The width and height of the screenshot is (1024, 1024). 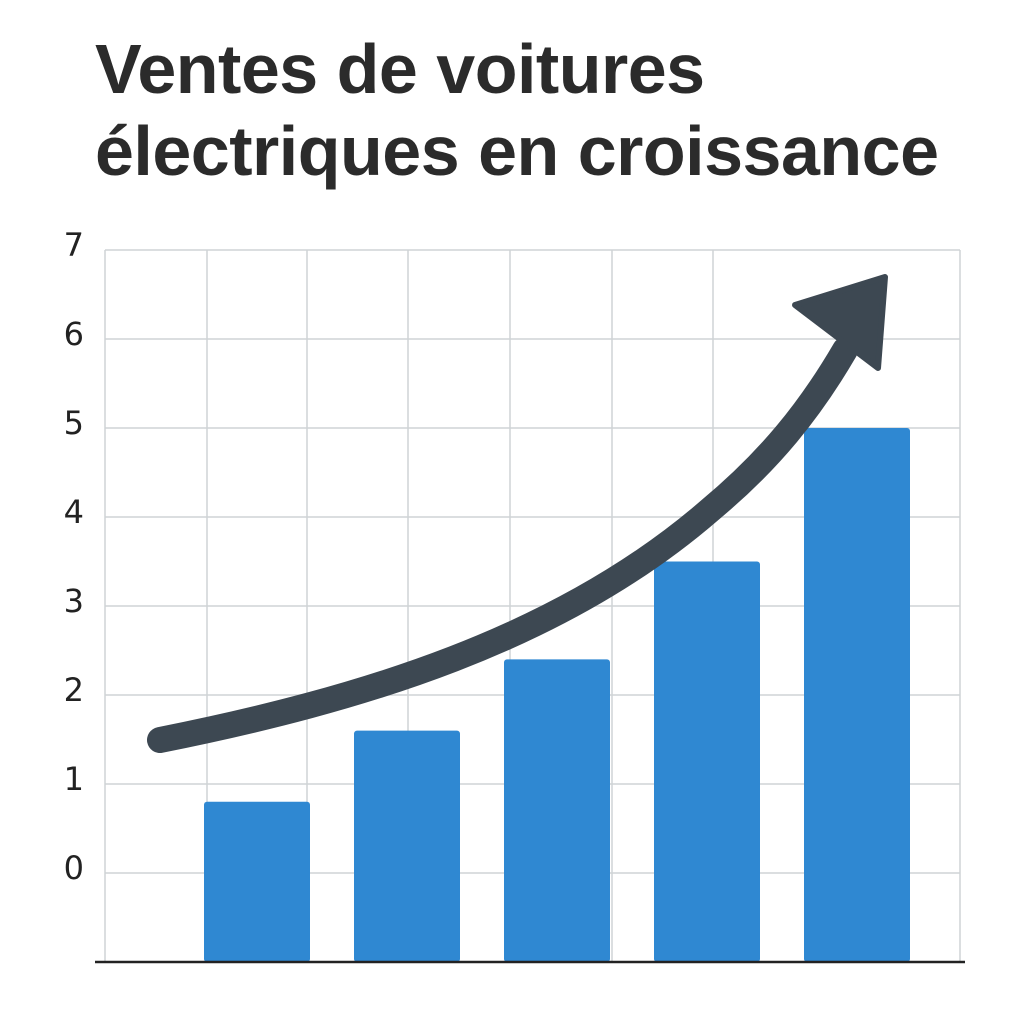 I want to click on y-tick-label: 3, so click(x=74, y=601).